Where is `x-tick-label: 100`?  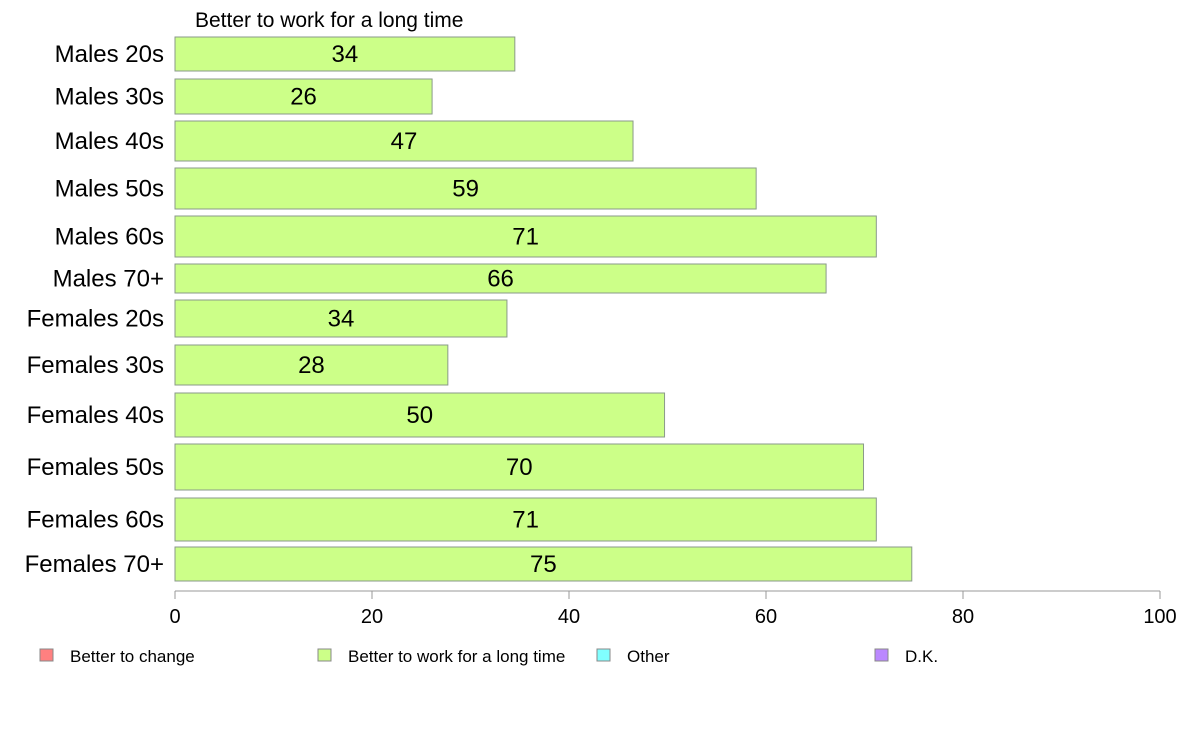
x-tick-label: 100 is located at coordinates (1159, 617).